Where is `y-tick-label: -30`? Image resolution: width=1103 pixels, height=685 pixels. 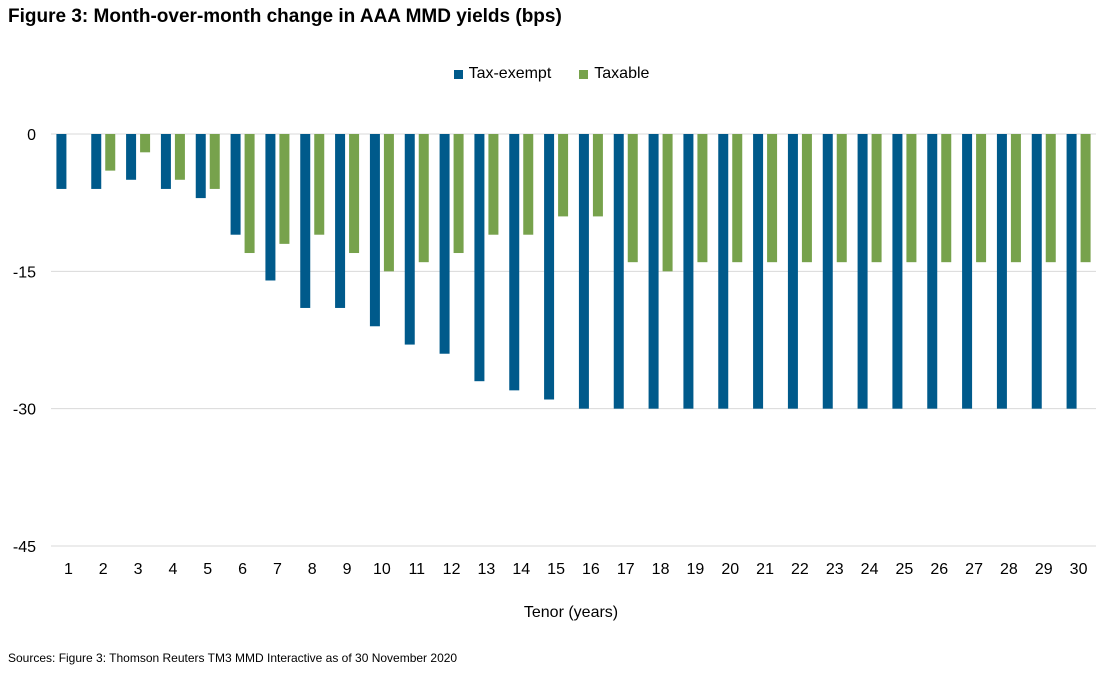 y-tick-label: -30 is located at coordinates (24, 410).